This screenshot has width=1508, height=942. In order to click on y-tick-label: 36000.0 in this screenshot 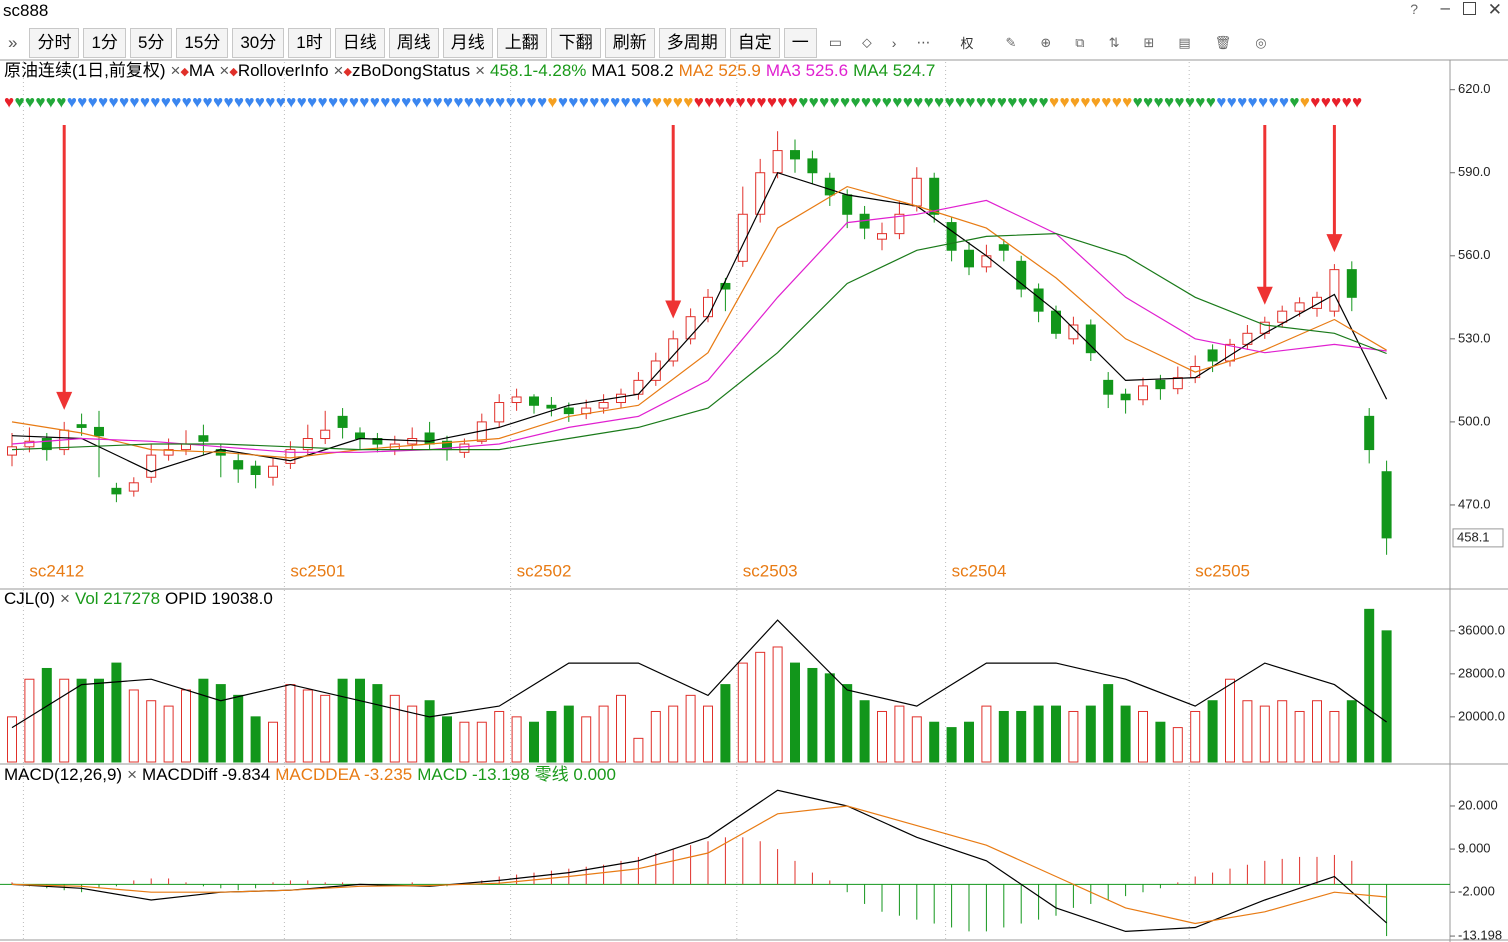, I will do `click(1481, 629)`.